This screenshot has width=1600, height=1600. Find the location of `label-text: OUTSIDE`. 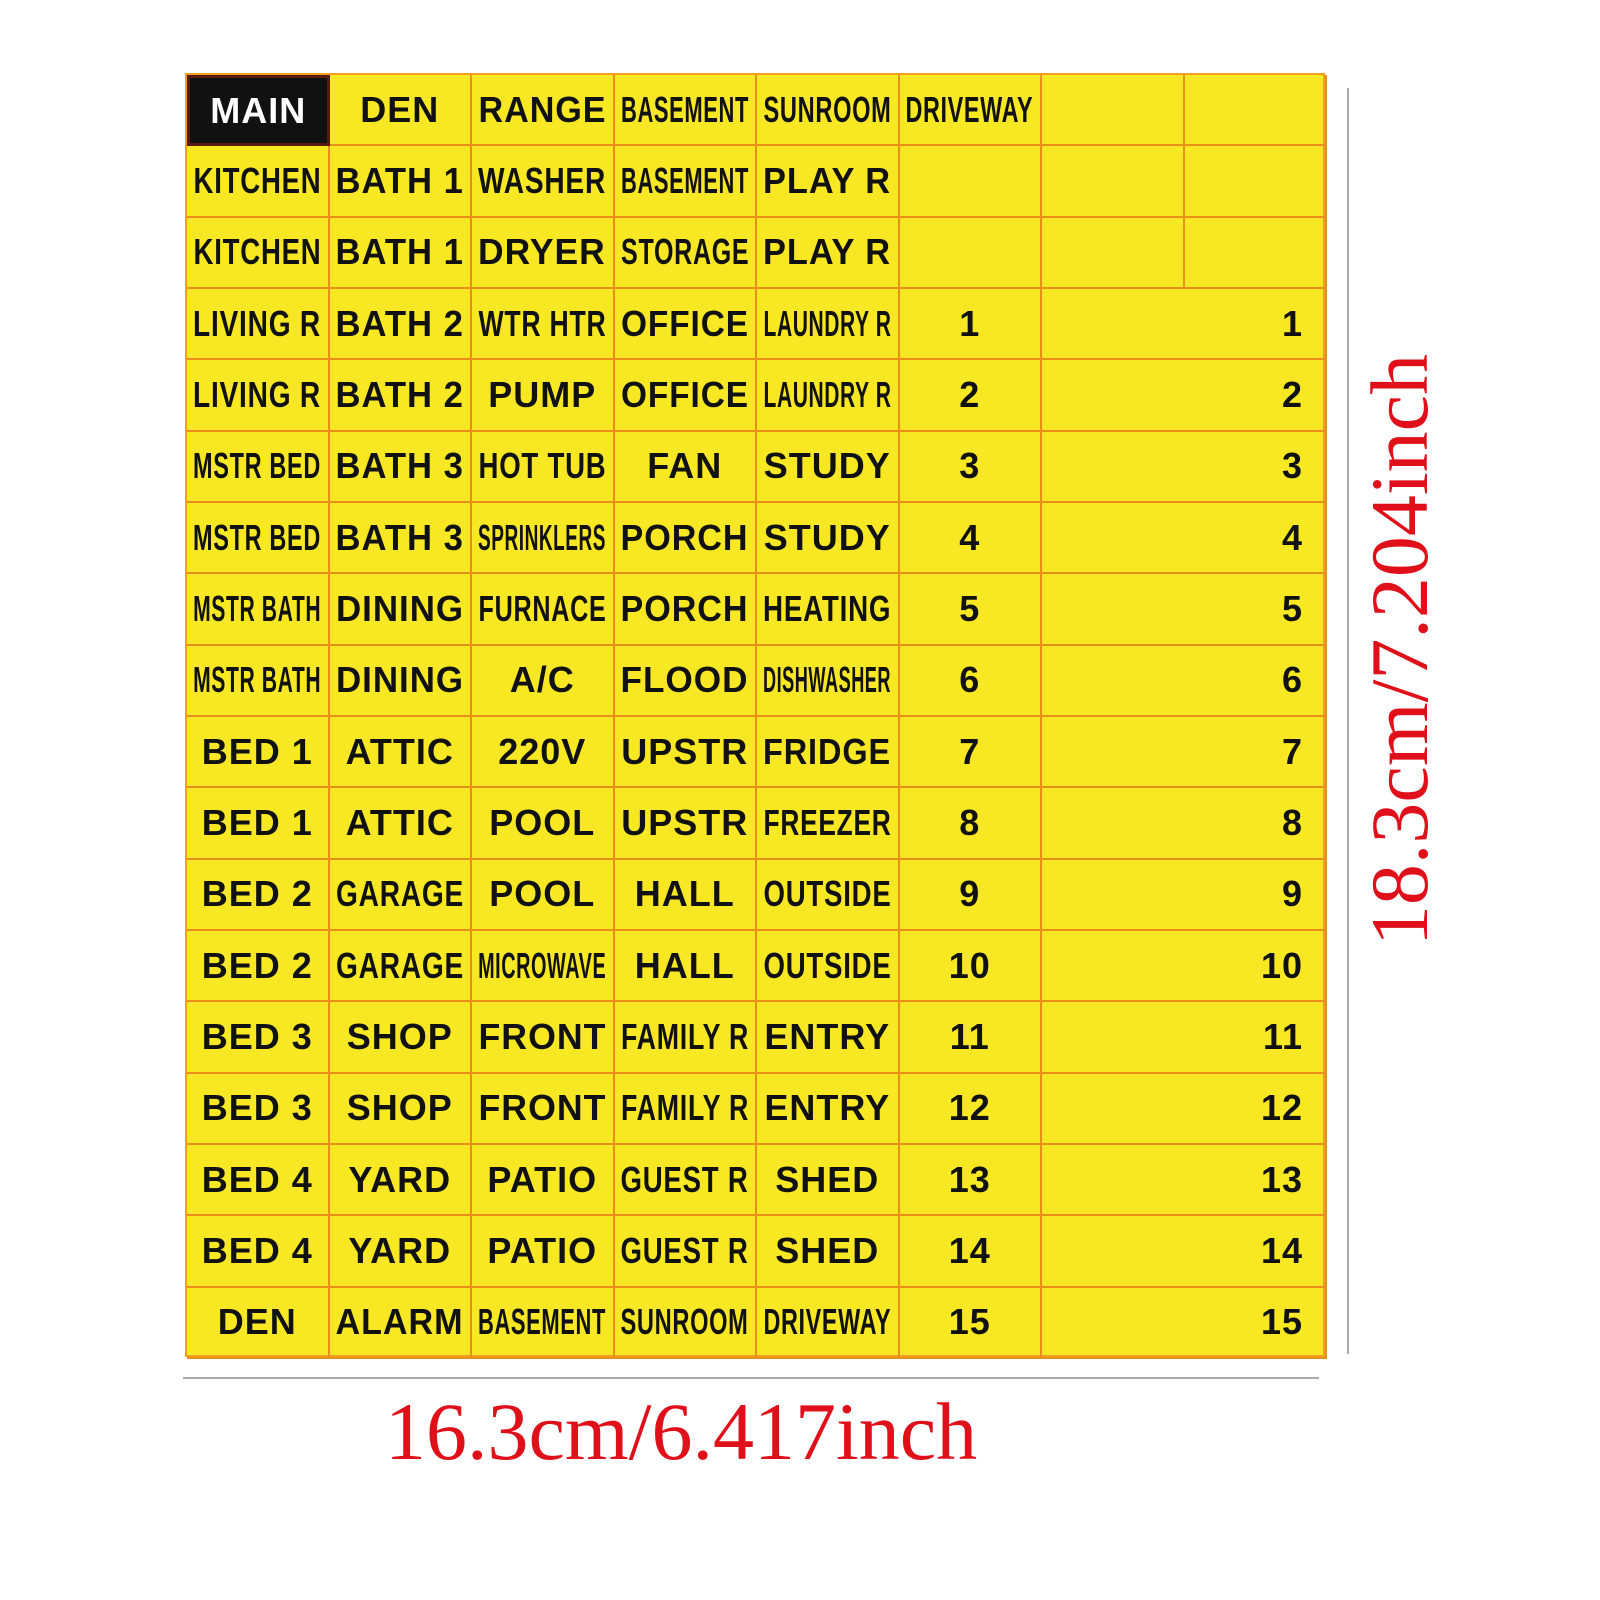

label-text: OUTSIDE is located at coordinates (827, 965).